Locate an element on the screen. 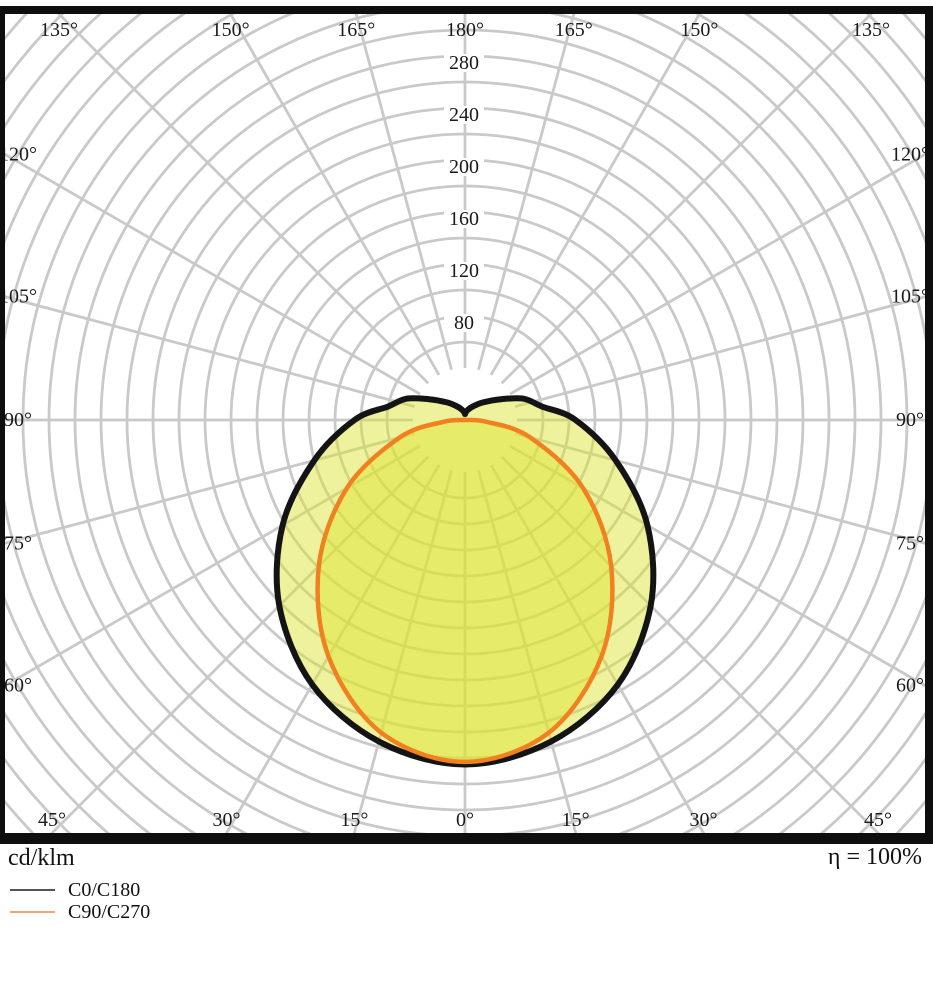  radial-tick-label: 280 is located at coordinates (464, 63).